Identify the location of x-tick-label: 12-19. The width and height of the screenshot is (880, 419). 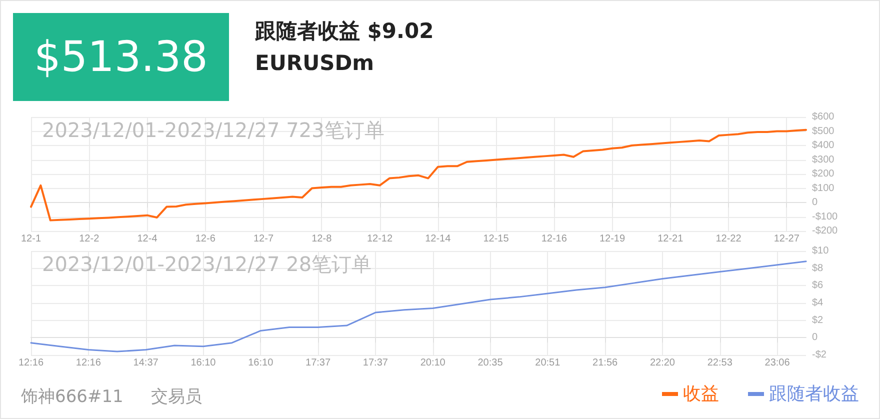
(612, 239).